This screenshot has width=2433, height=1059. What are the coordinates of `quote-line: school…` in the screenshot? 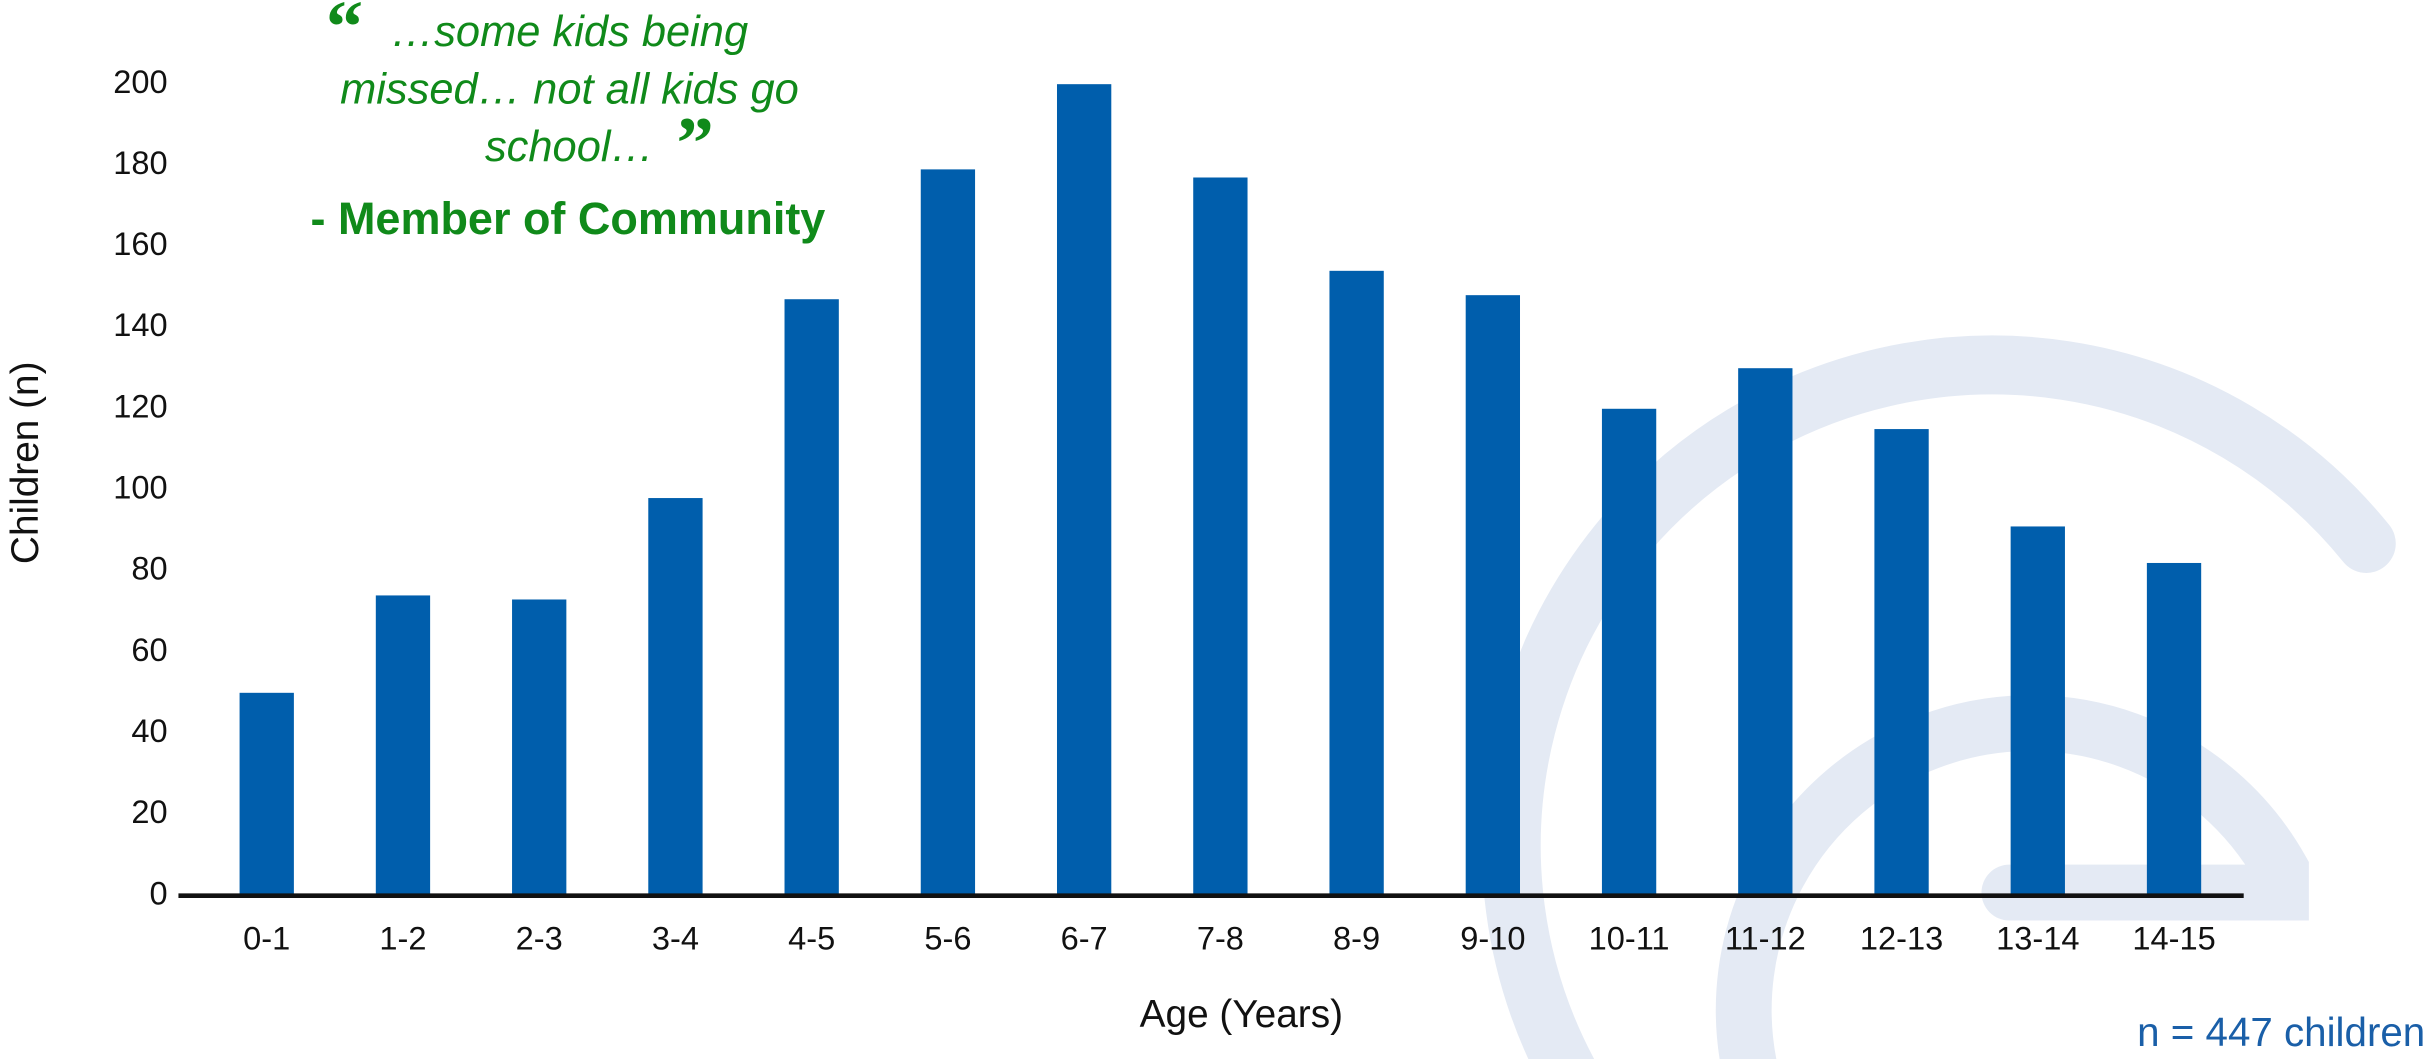 It's located at (569, 147).